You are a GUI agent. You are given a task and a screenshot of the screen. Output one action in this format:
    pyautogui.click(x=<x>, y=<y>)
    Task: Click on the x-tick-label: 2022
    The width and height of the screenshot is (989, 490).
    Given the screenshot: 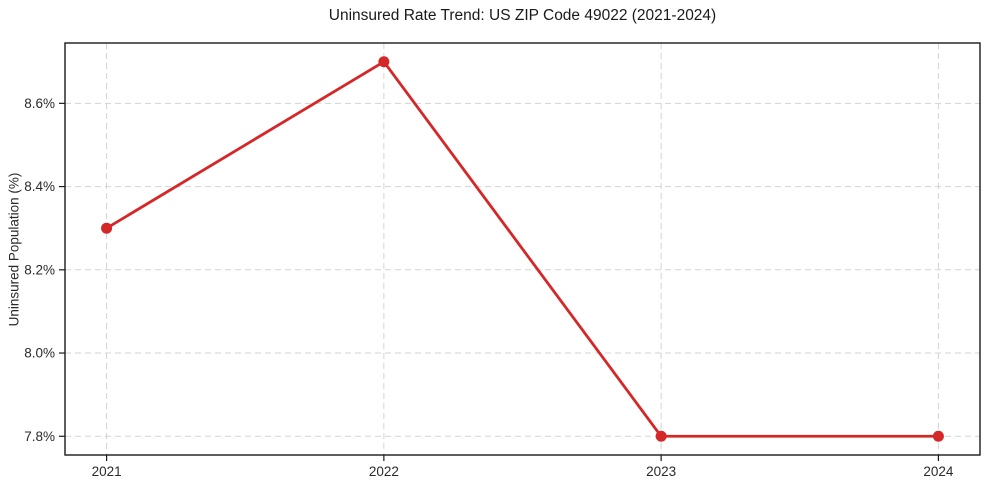 What is the action you would take?
    pyautogui.click(x=384, y=471)
    